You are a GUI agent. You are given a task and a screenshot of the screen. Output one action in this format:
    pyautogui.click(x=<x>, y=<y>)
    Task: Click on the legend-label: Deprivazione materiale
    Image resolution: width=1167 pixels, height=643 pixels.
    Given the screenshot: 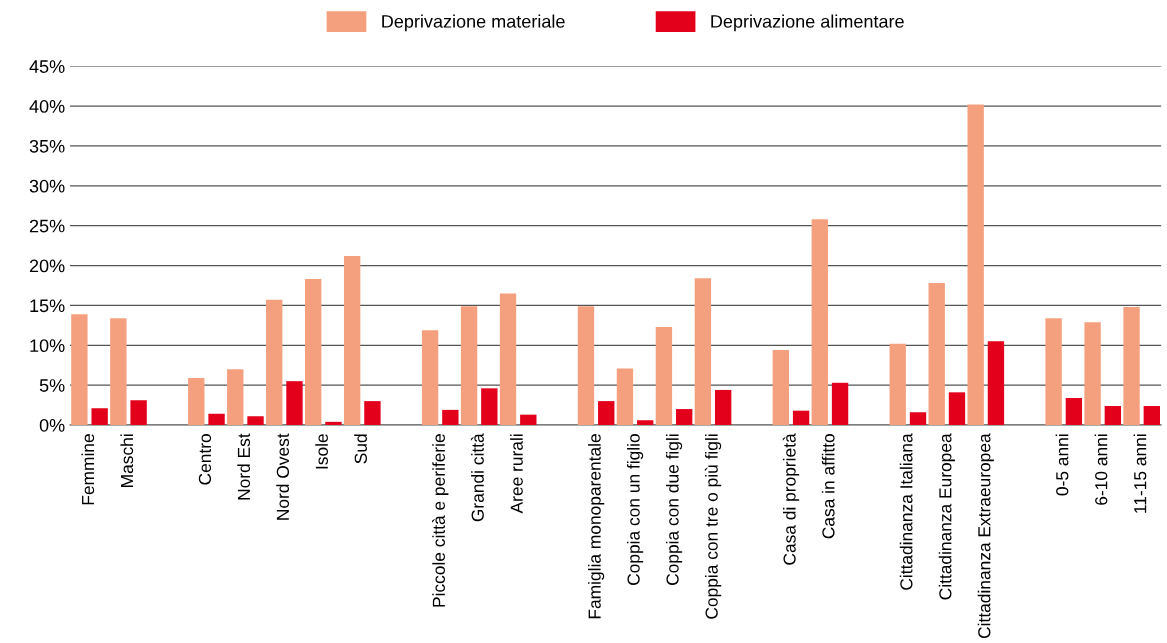 What is the action you would take?
    pyautogui.click(x=473, y=23)
    